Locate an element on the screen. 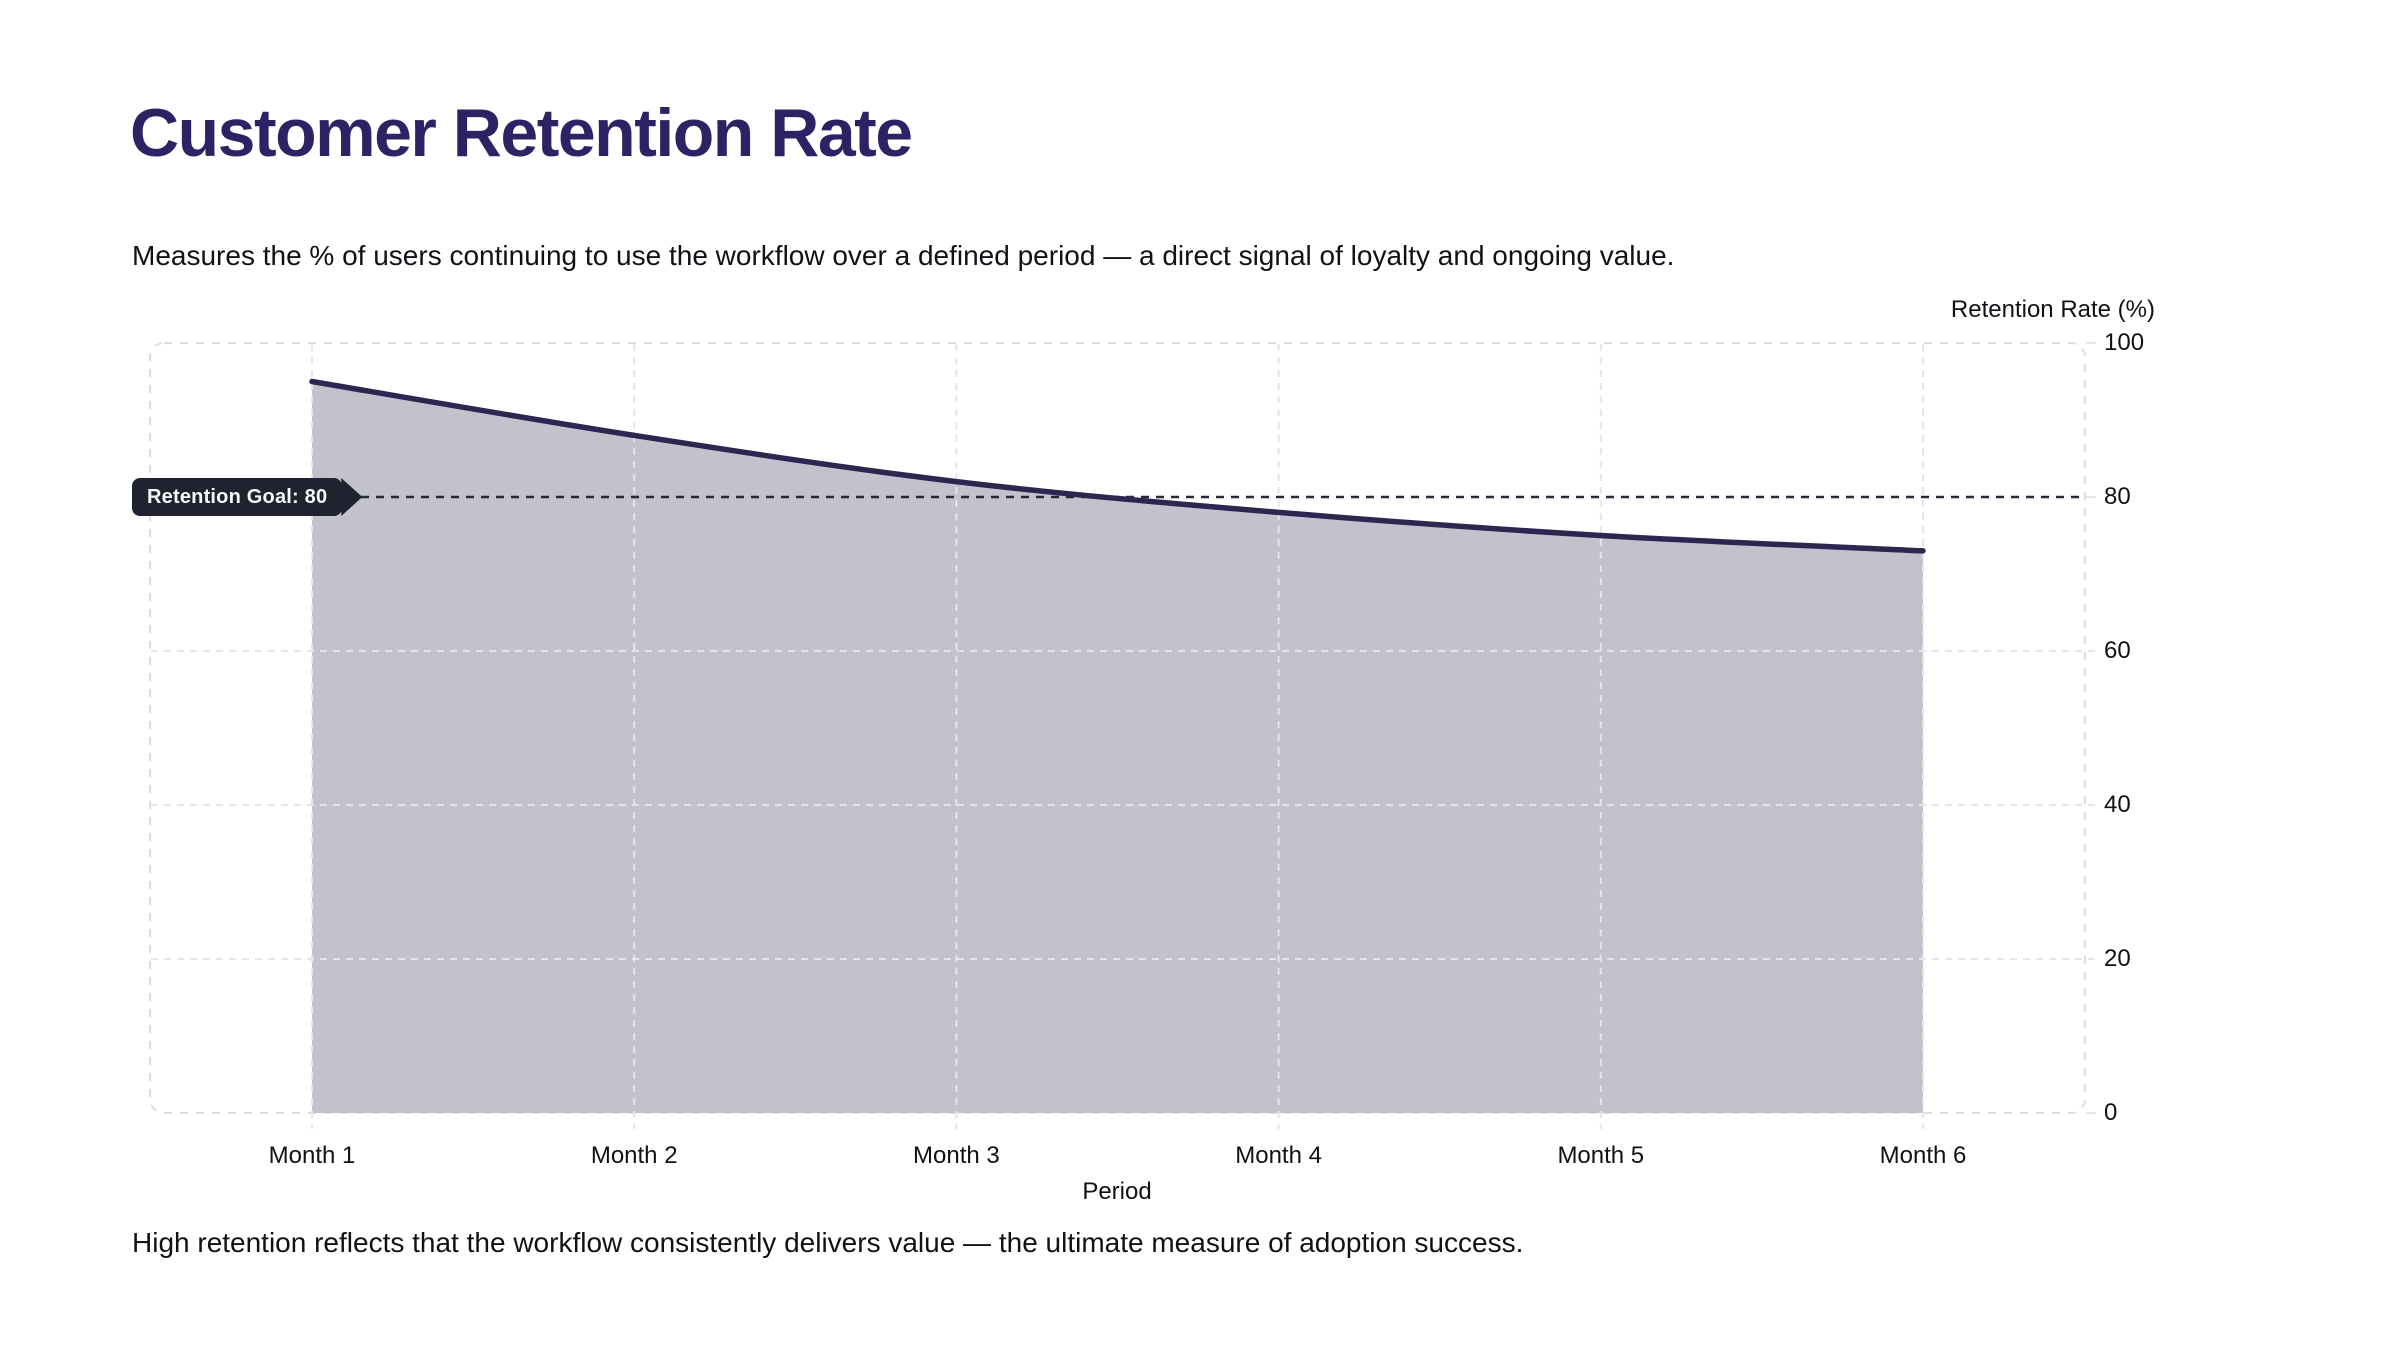  y-tick-label: 60 is located at coordinates (2117, 650).